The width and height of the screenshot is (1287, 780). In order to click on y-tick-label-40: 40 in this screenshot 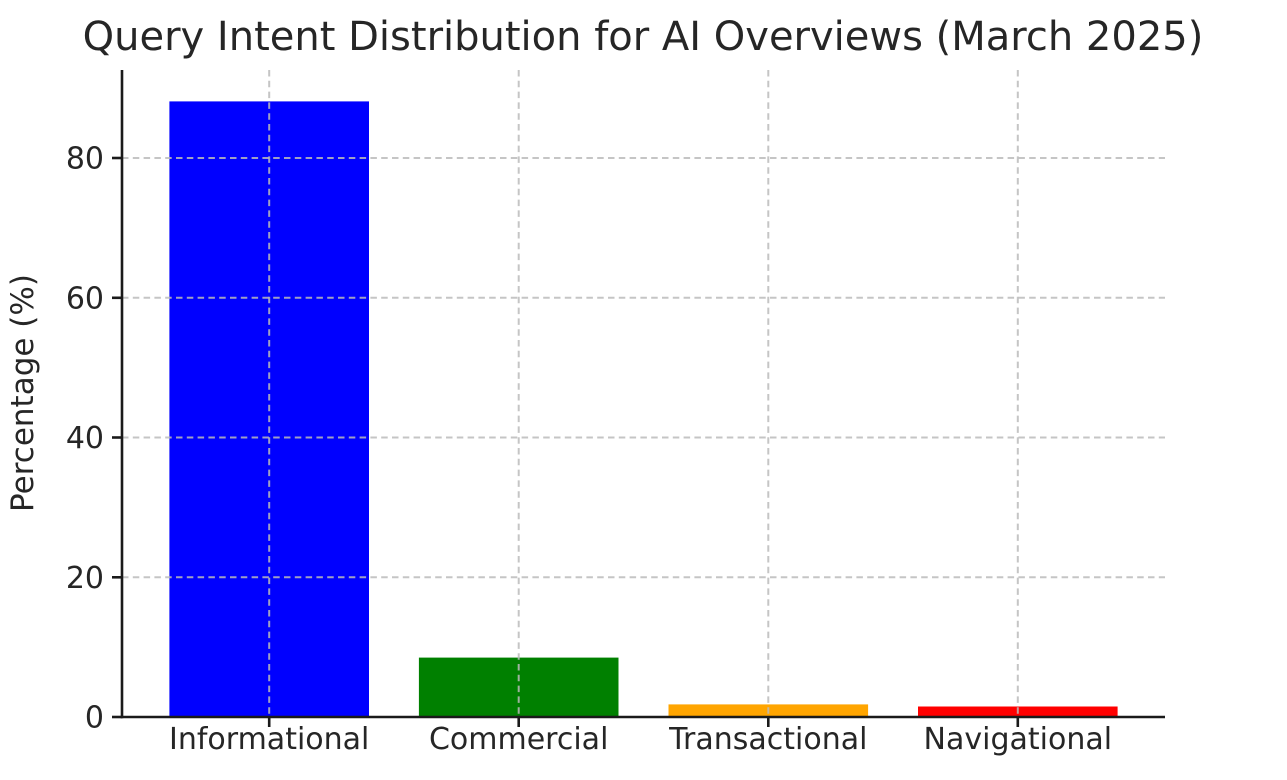, I will do `click(85, 438)`.